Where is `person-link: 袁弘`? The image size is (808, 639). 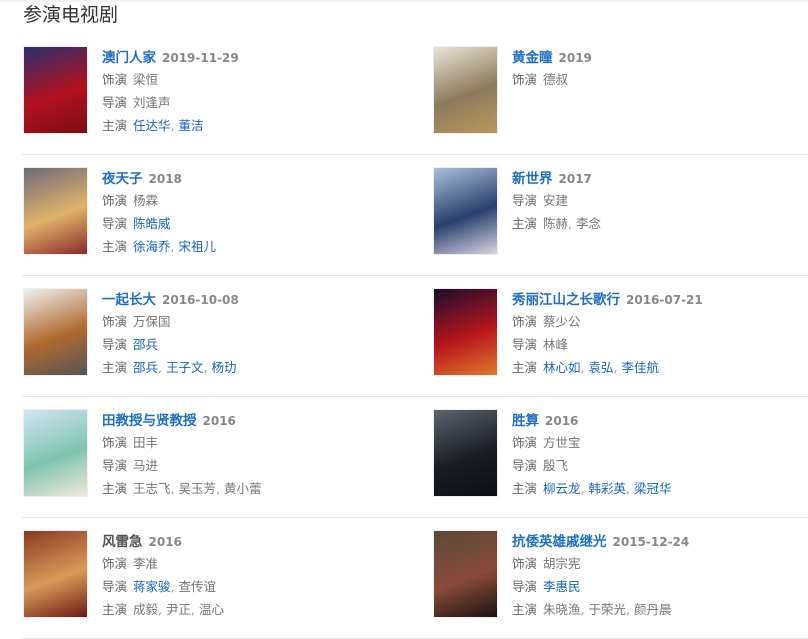 person-link: 袁弘 is located at coordinates (601, 367).